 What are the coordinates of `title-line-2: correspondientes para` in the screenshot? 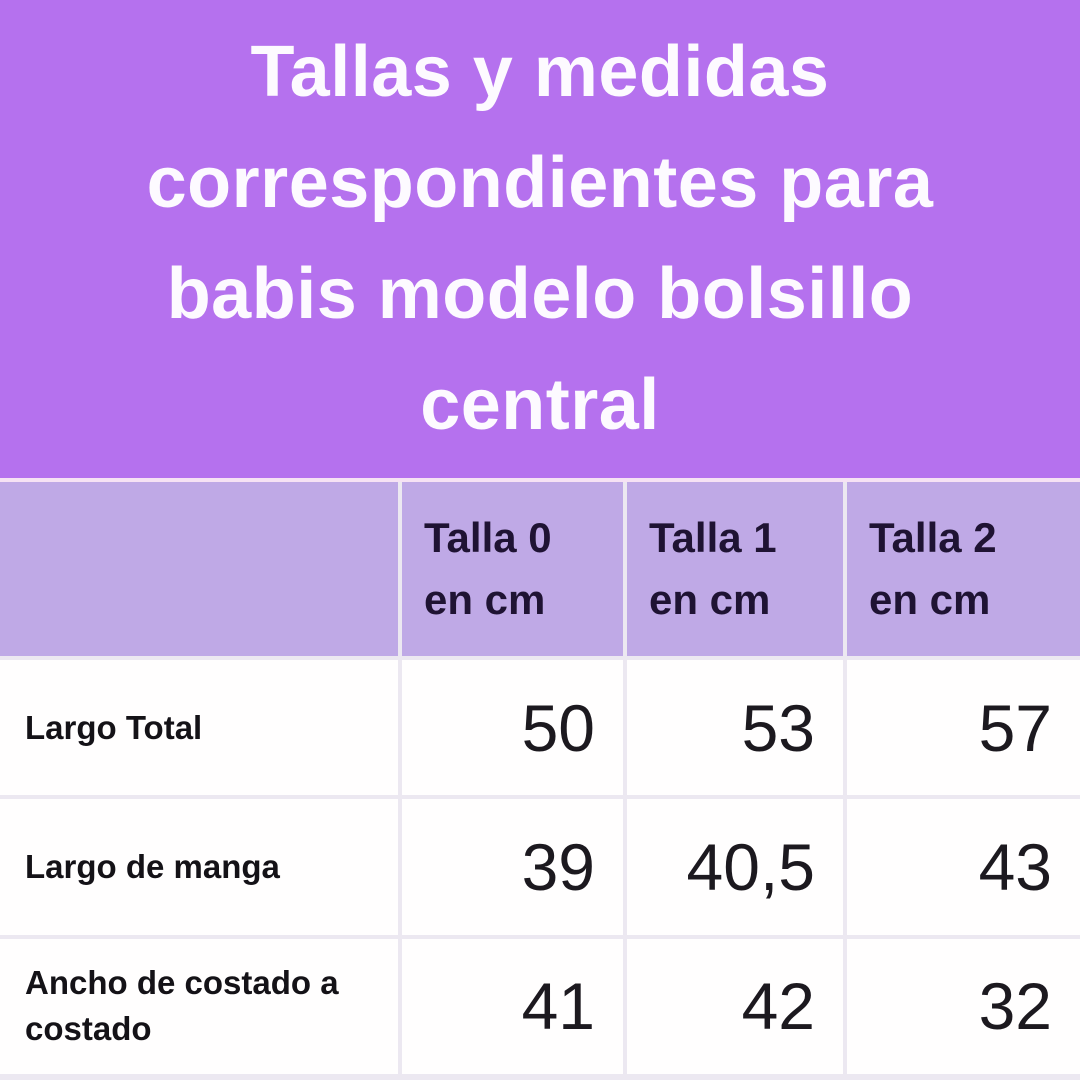 It's located at (540, 183).